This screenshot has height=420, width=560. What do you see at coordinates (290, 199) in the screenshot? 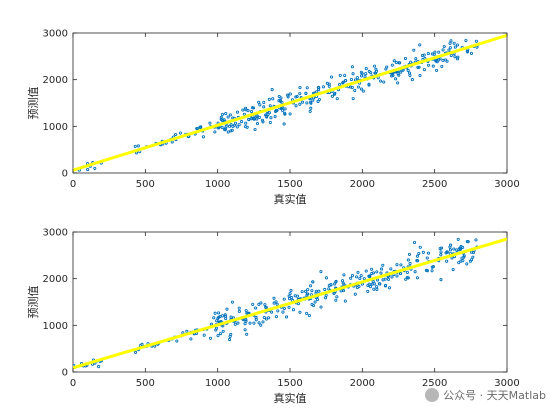
I see `x-axis-label: 真实值` at bounding box center [290, 199].